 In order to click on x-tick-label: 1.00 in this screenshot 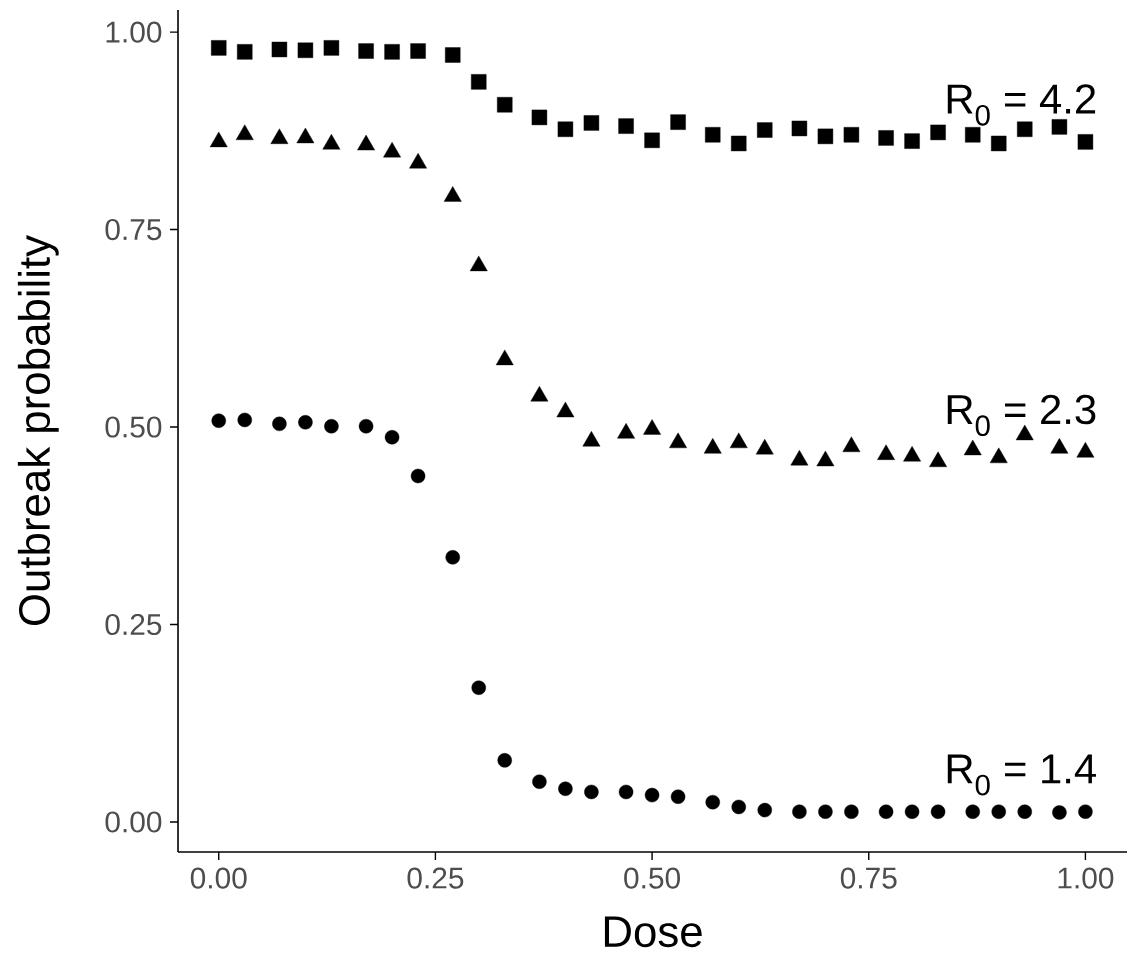, I will do `click(1086, 878)`.